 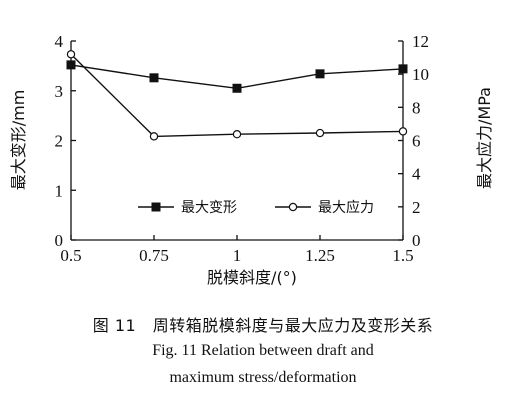 I want to click on x-axis-title: 脱模斜度/(°), so click(x=252, y=277).